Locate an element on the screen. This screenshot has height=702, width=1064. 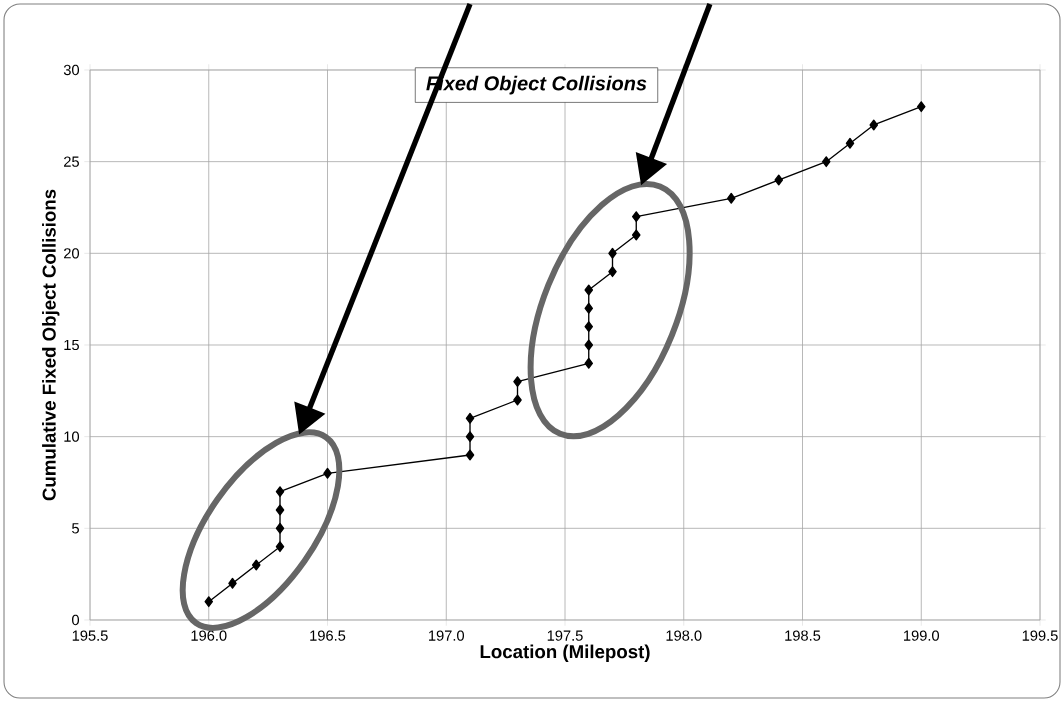
y-axis-title: Cumulative Fixed Object Collisions is located at coordinates (51, 345).